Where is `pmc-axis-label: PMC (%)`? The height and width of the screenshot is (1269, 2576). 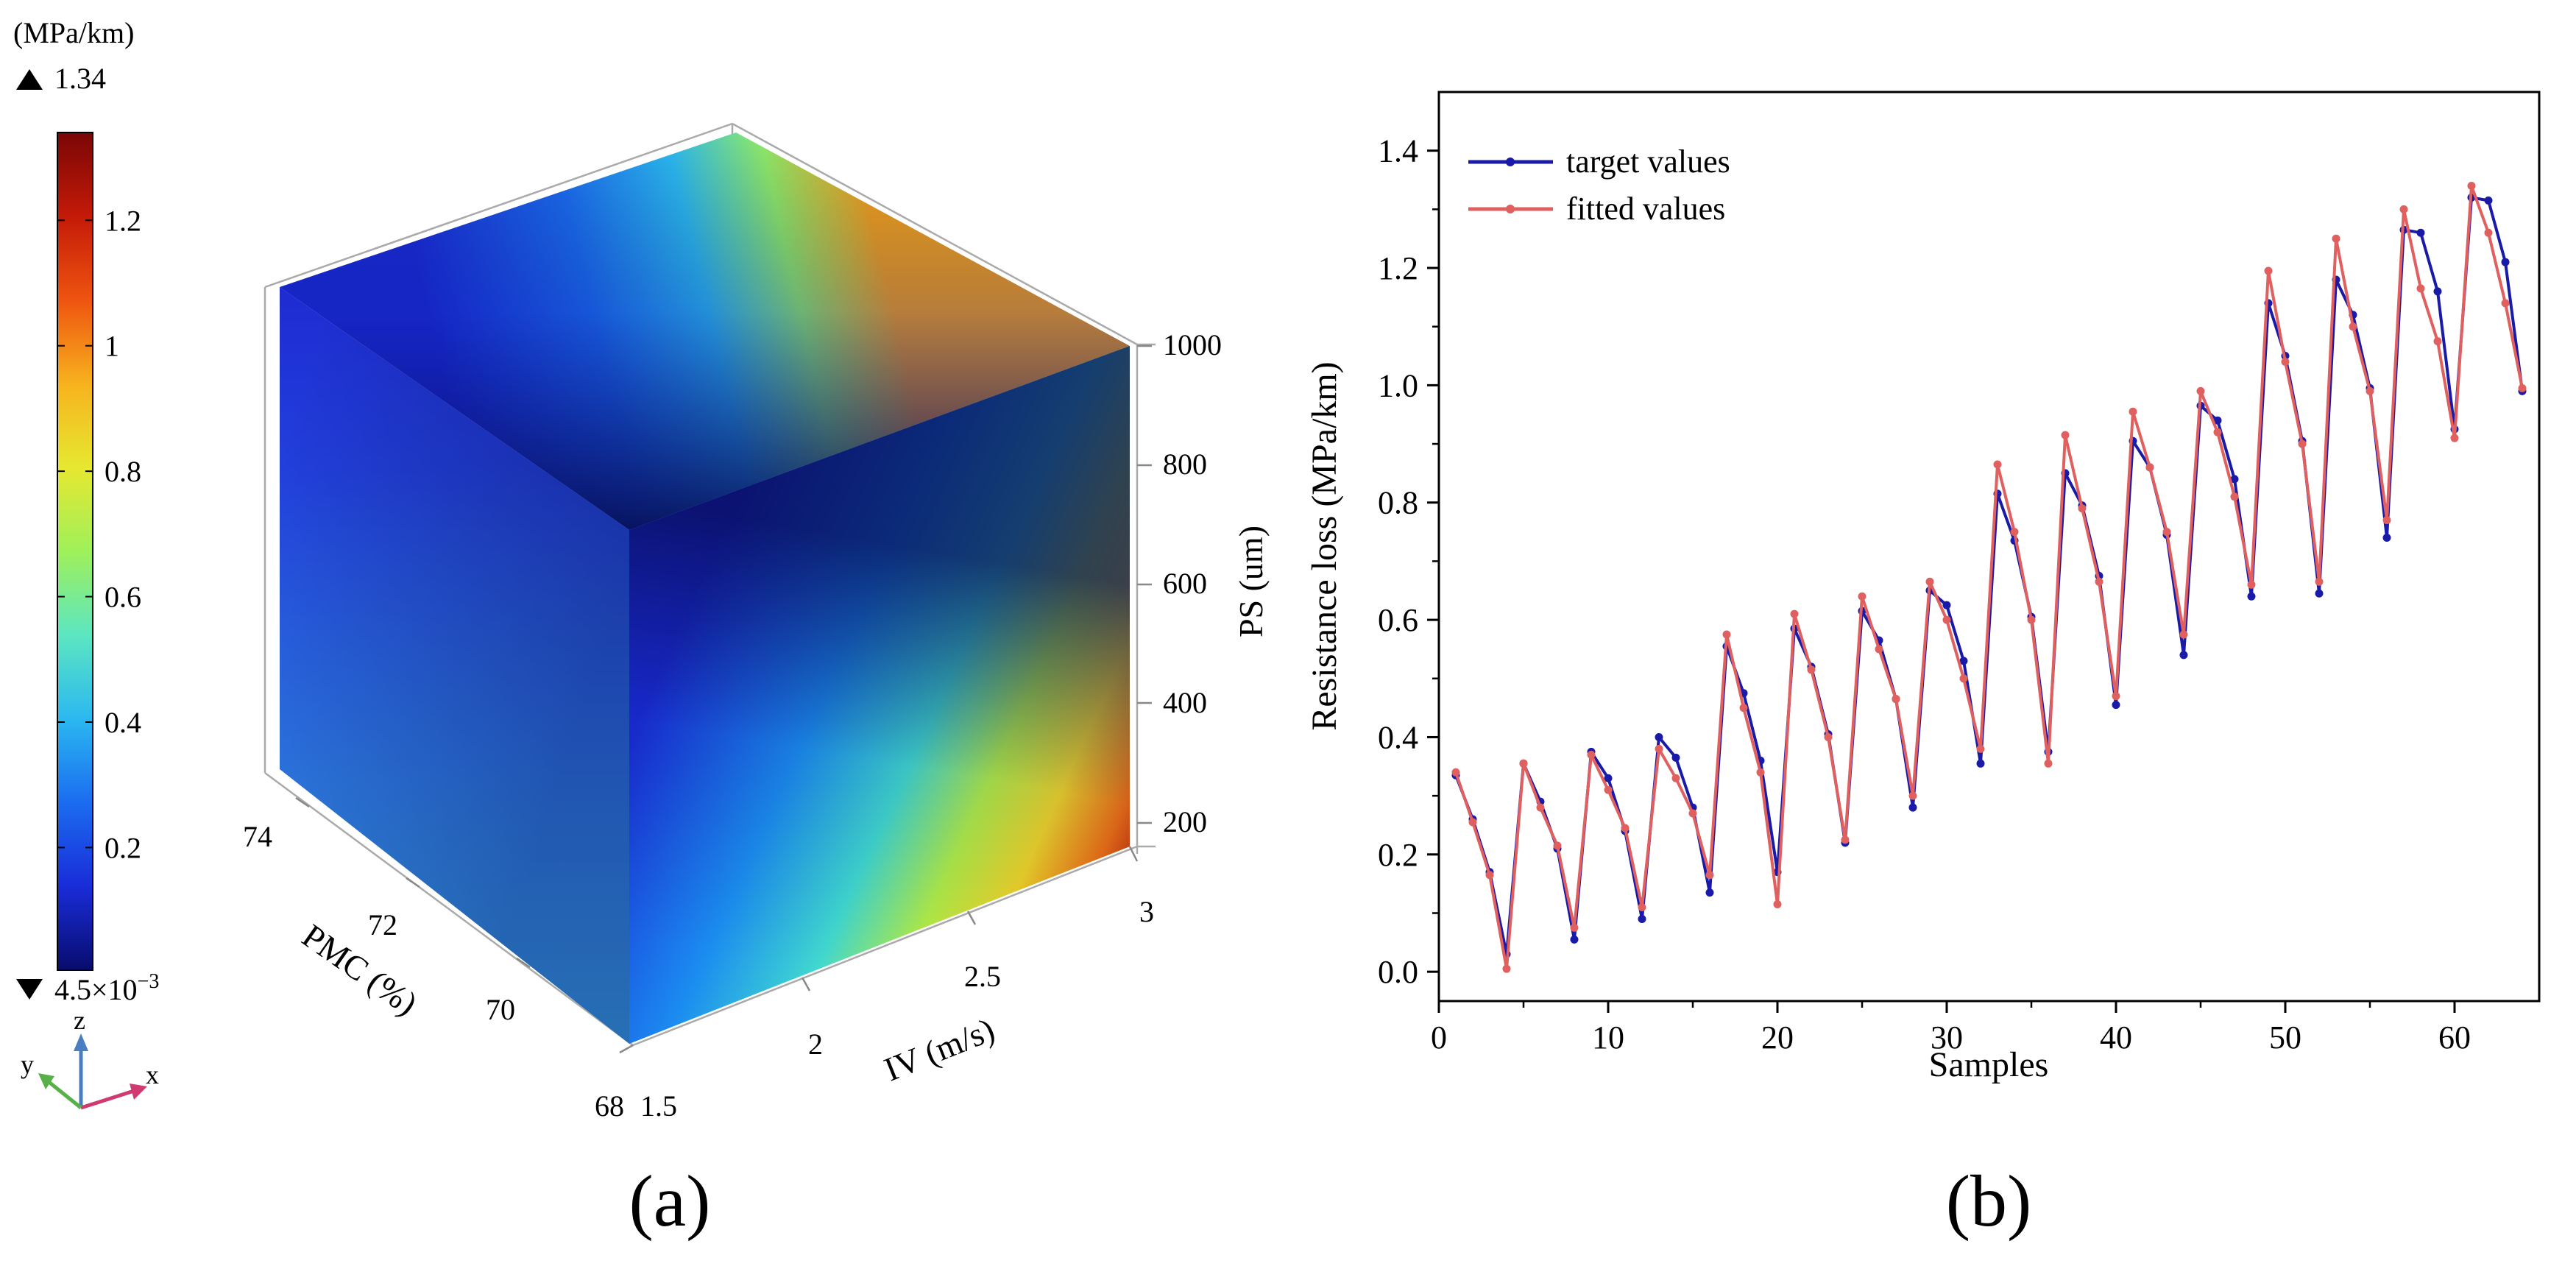 pmc-axis-label: PMC (%) is located at coordinates (360, 969).